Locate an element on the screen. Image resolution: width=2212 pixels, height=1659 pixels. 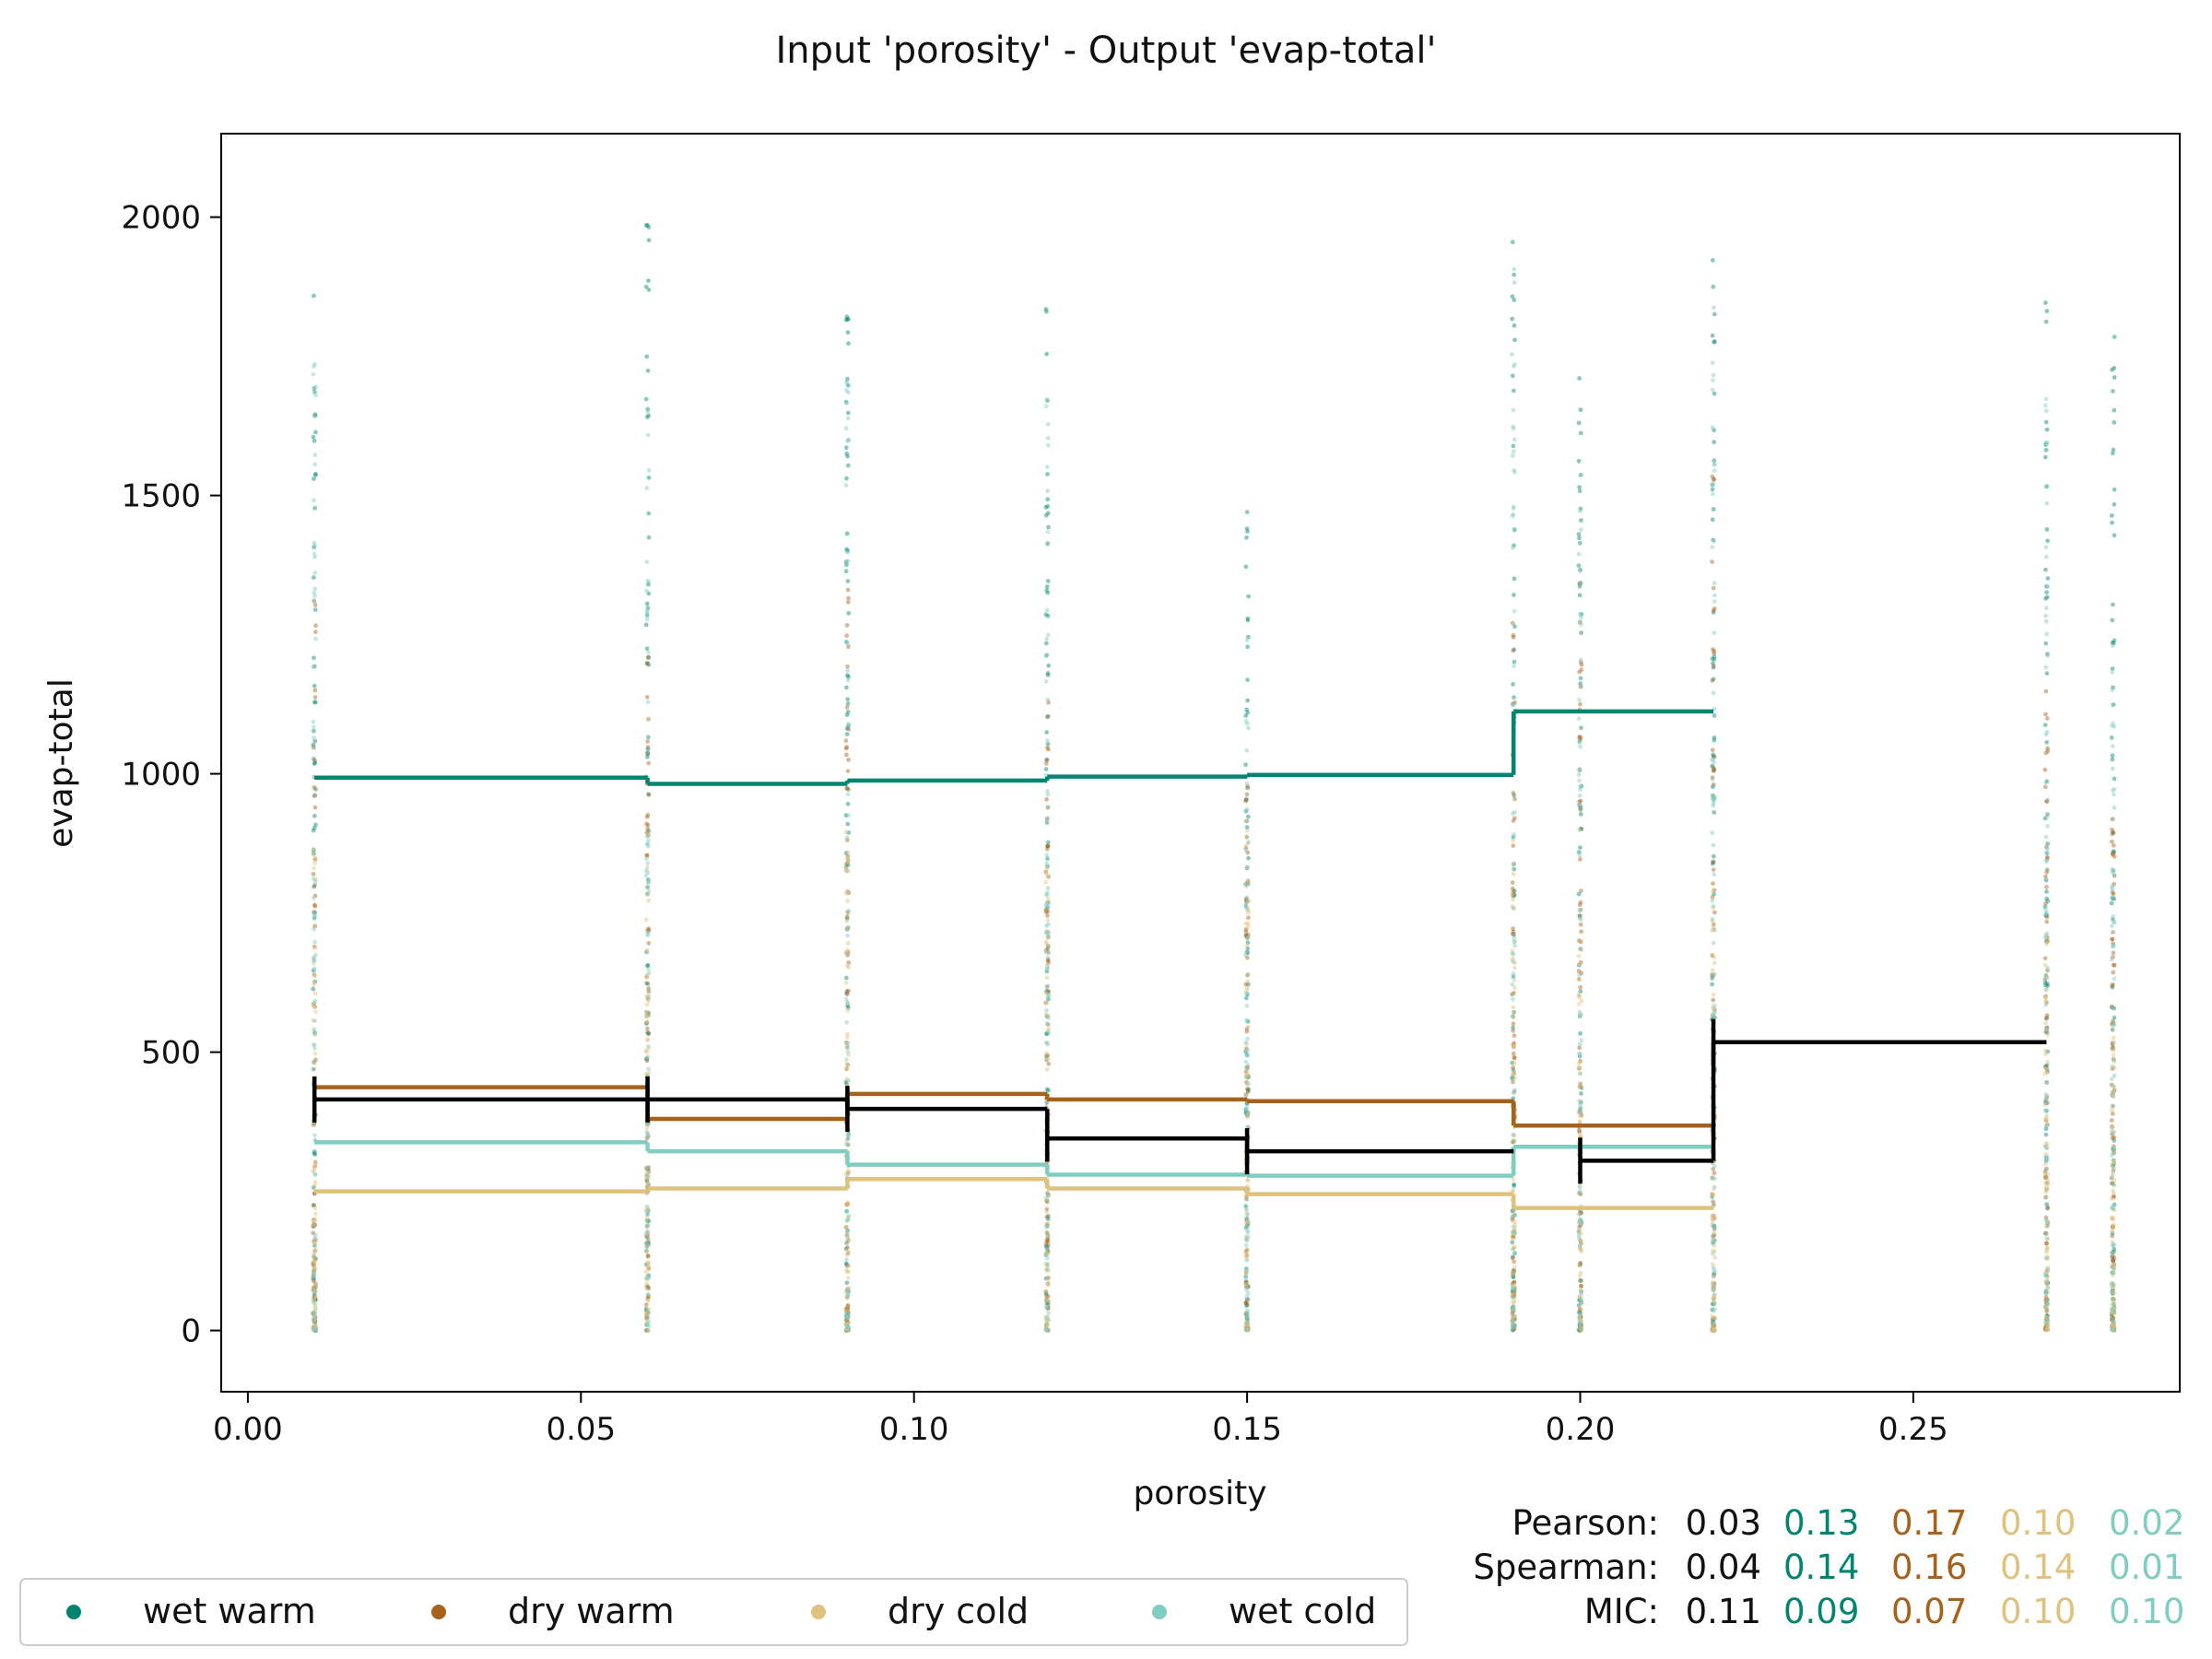
legend-box is located at coordinates (713, 1612).